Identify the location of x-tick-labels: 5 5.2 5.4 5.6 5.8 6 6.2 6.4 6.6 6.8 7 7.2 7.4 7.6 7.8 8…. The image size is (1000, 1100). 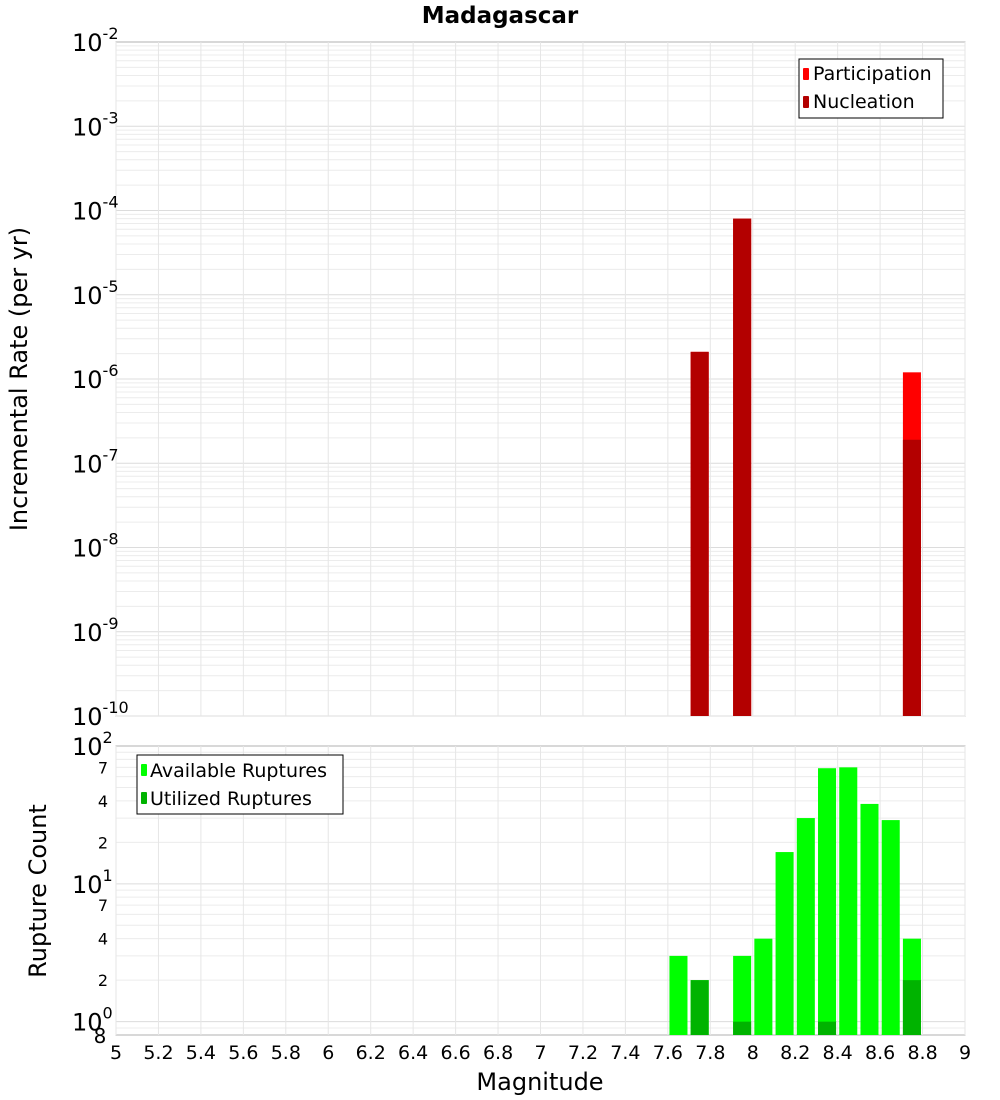
(540, 1053).